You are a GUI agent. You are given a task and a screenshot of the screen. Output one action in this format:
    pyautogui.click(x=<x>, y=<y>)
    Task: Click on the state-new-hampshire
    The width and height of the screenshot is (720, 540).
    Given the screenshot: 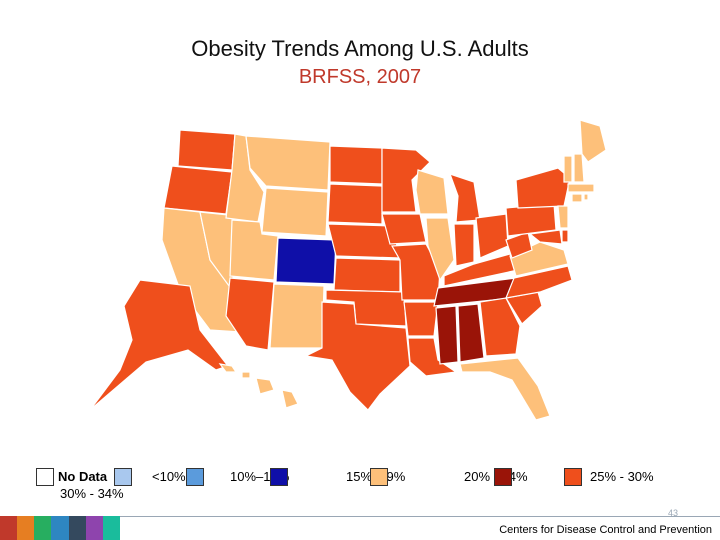 What is the action you would take?
    pyautogui.click(x=579, y=168)
    